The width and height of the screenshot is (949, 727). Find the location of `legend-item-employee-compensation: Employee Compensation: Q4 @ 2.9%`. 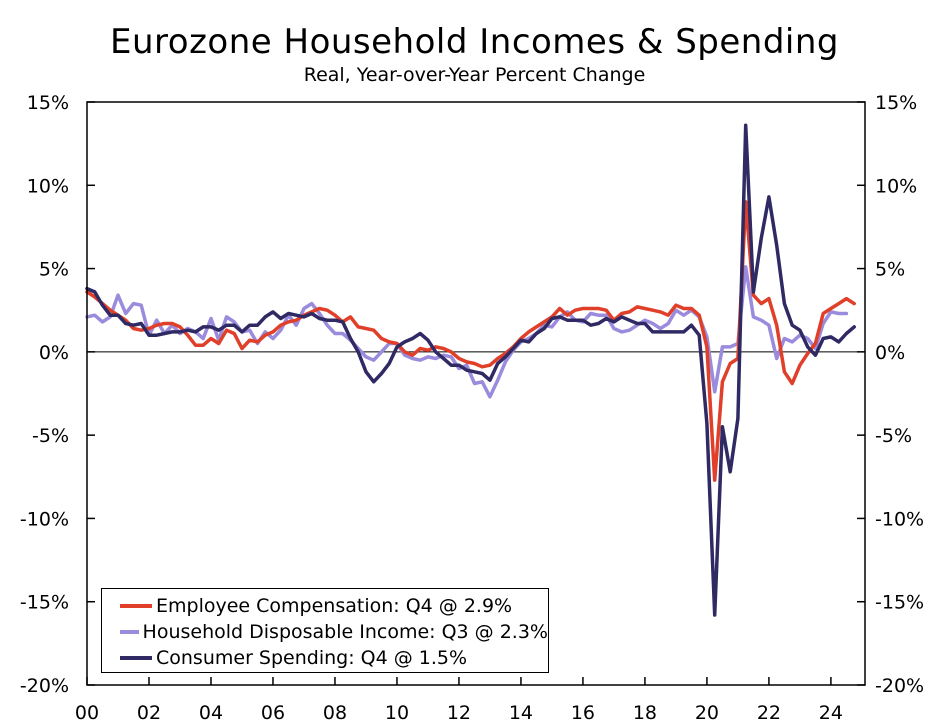

legend-item-employee-compensation: Employee Compensation: Q4 @ 2.9% is located at coordinates (334, 606).